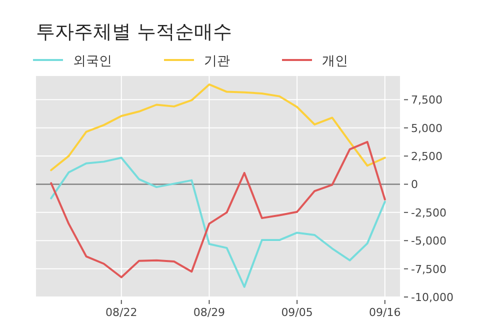 The height and width of the screenshot is (323, 500). What do you see at coordinates (209, 312) in the screenshot?
I see `x-tick-label: 08/29` at bounding box center [209, 312].